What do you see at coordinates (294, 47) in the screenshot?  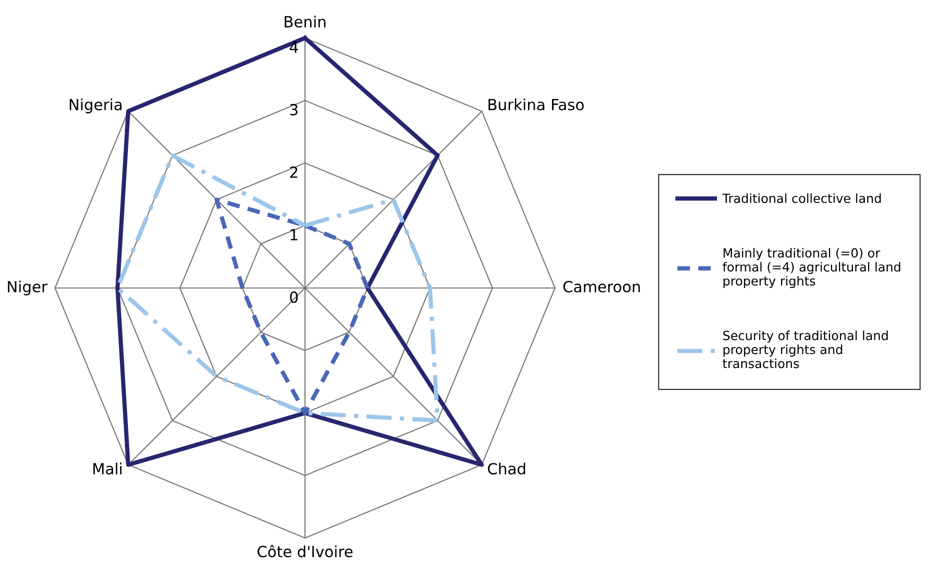 I see `y-tick-label: 4` at bounding box center [294, 47].